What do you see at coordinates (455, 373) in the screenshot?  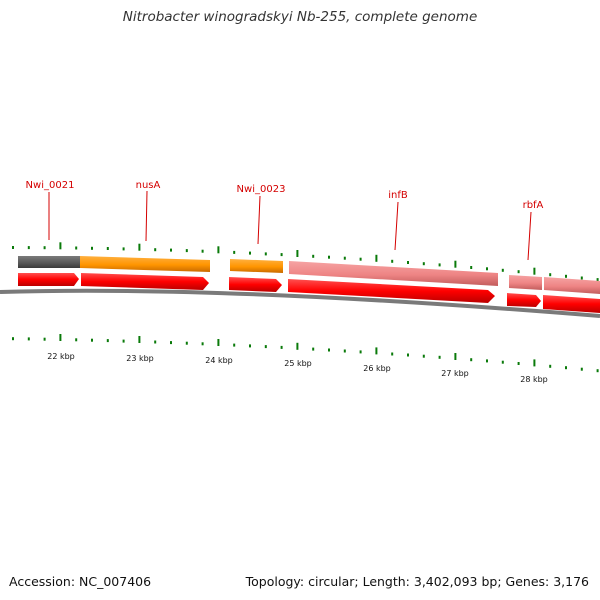 I see `scale-label-27kbp: 27 kbp` at bounding box center [455, 373].